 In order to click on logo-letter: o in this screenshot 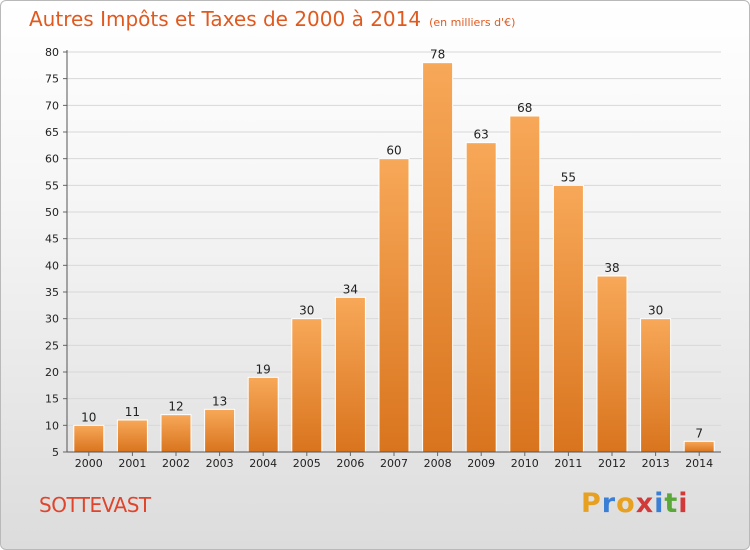, I will do `click(626, 503)`.